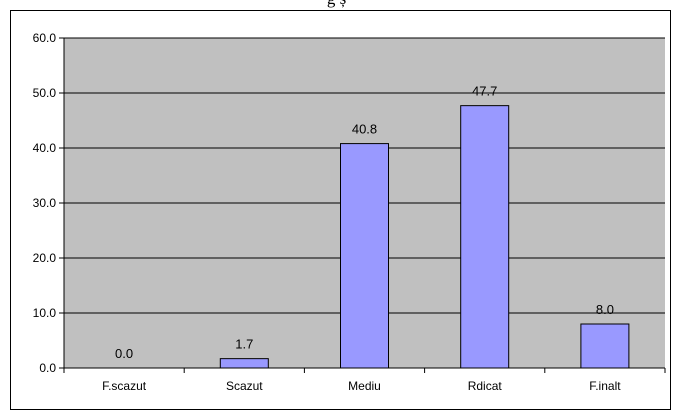 The image size is (673, 412). Describe the element at coordinates (45, 148) in the screenshot. I see `y-tick-label: 40.0` at that location.